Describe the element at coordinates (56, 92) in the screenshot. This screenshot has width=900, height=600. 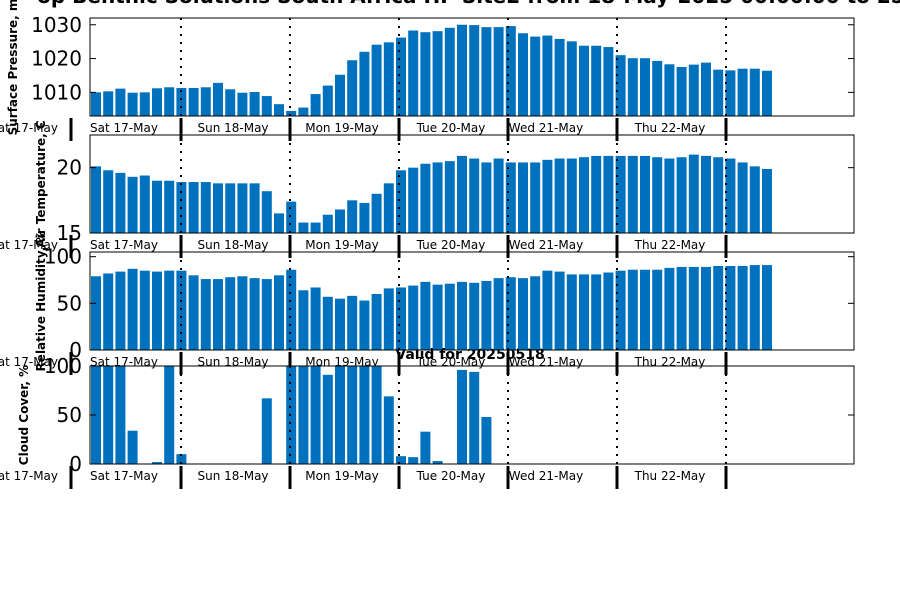
I see `y-tick-label: 1010` at that location.